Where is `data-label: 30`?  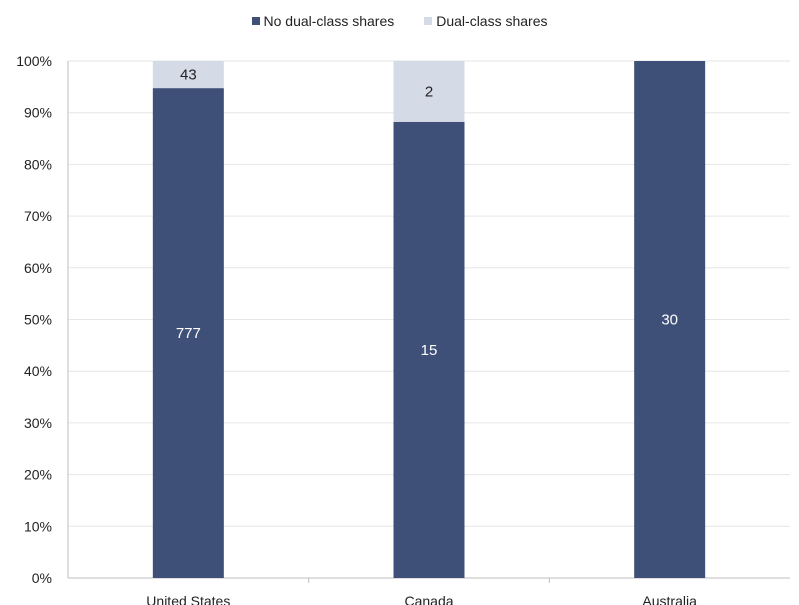
data-label: 30 is located at coordinates (669, 320).